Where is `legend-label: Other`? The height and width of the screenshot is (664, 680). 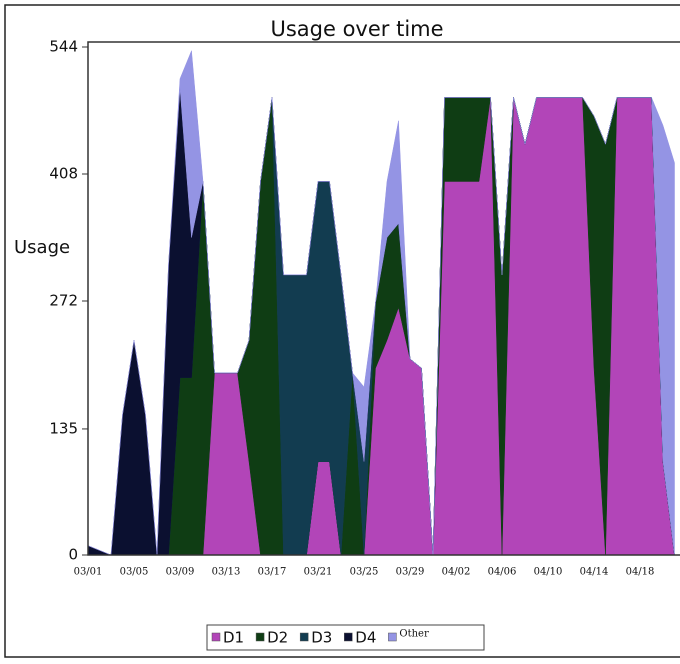
legend-label: Other is located at coordinates (414, 634).